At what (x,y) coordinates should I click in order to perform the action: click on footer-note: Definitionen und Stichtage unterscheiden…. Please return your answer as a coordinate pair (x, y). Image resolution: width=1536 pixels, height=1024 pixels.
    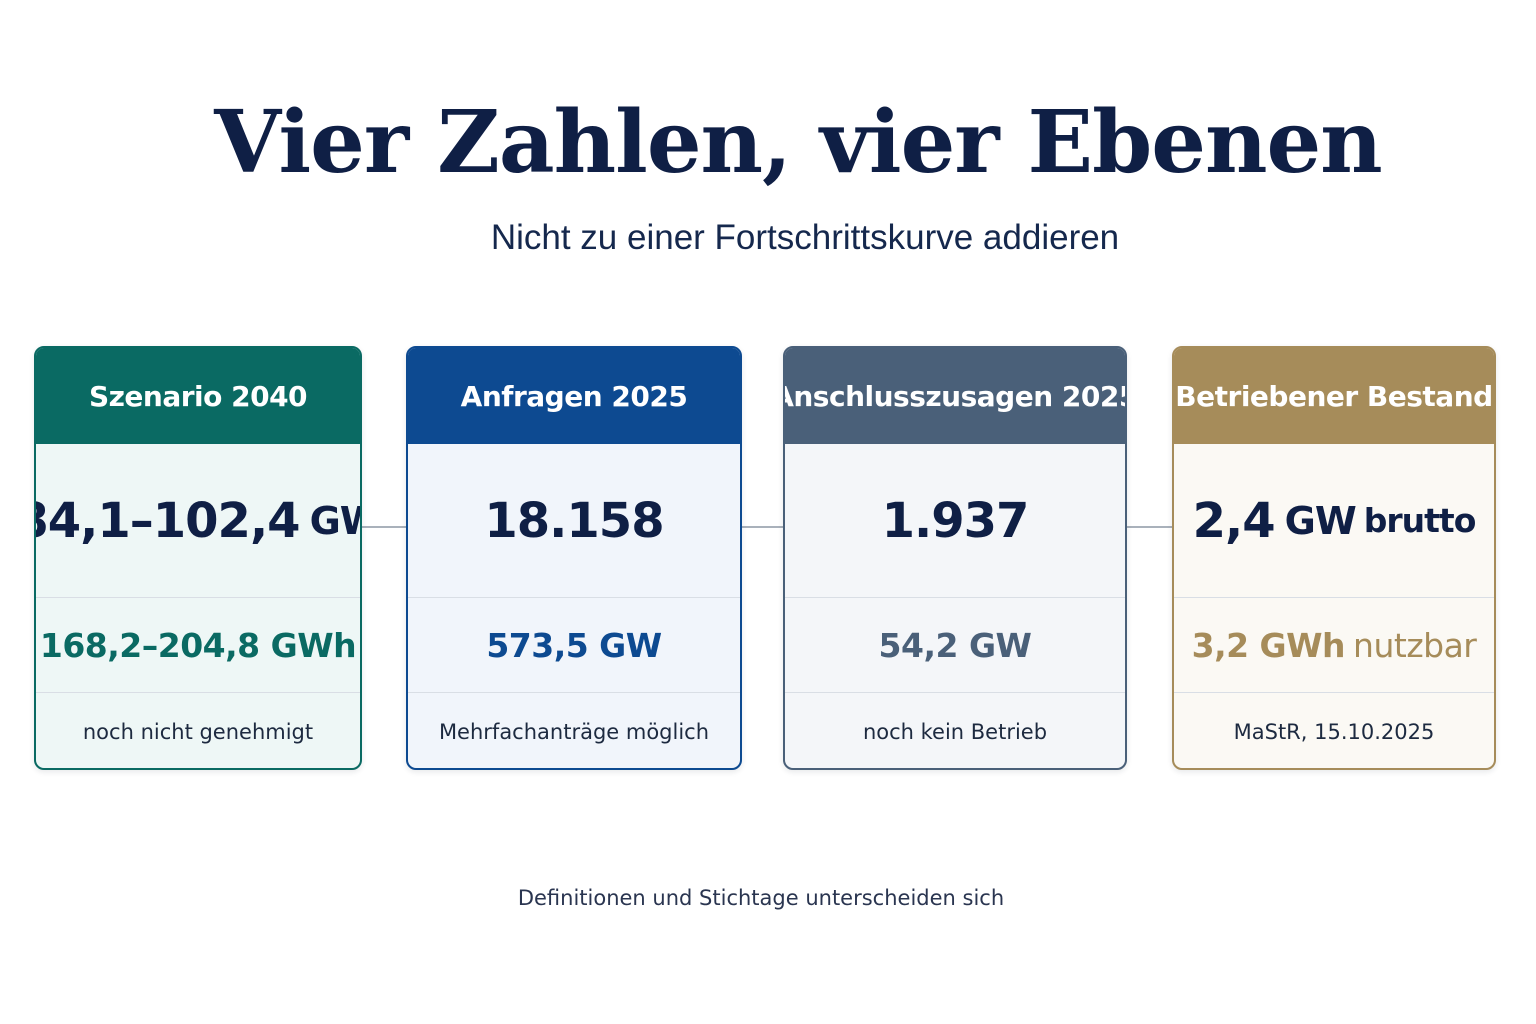
    Looking at the image, I should click on (761, 898).